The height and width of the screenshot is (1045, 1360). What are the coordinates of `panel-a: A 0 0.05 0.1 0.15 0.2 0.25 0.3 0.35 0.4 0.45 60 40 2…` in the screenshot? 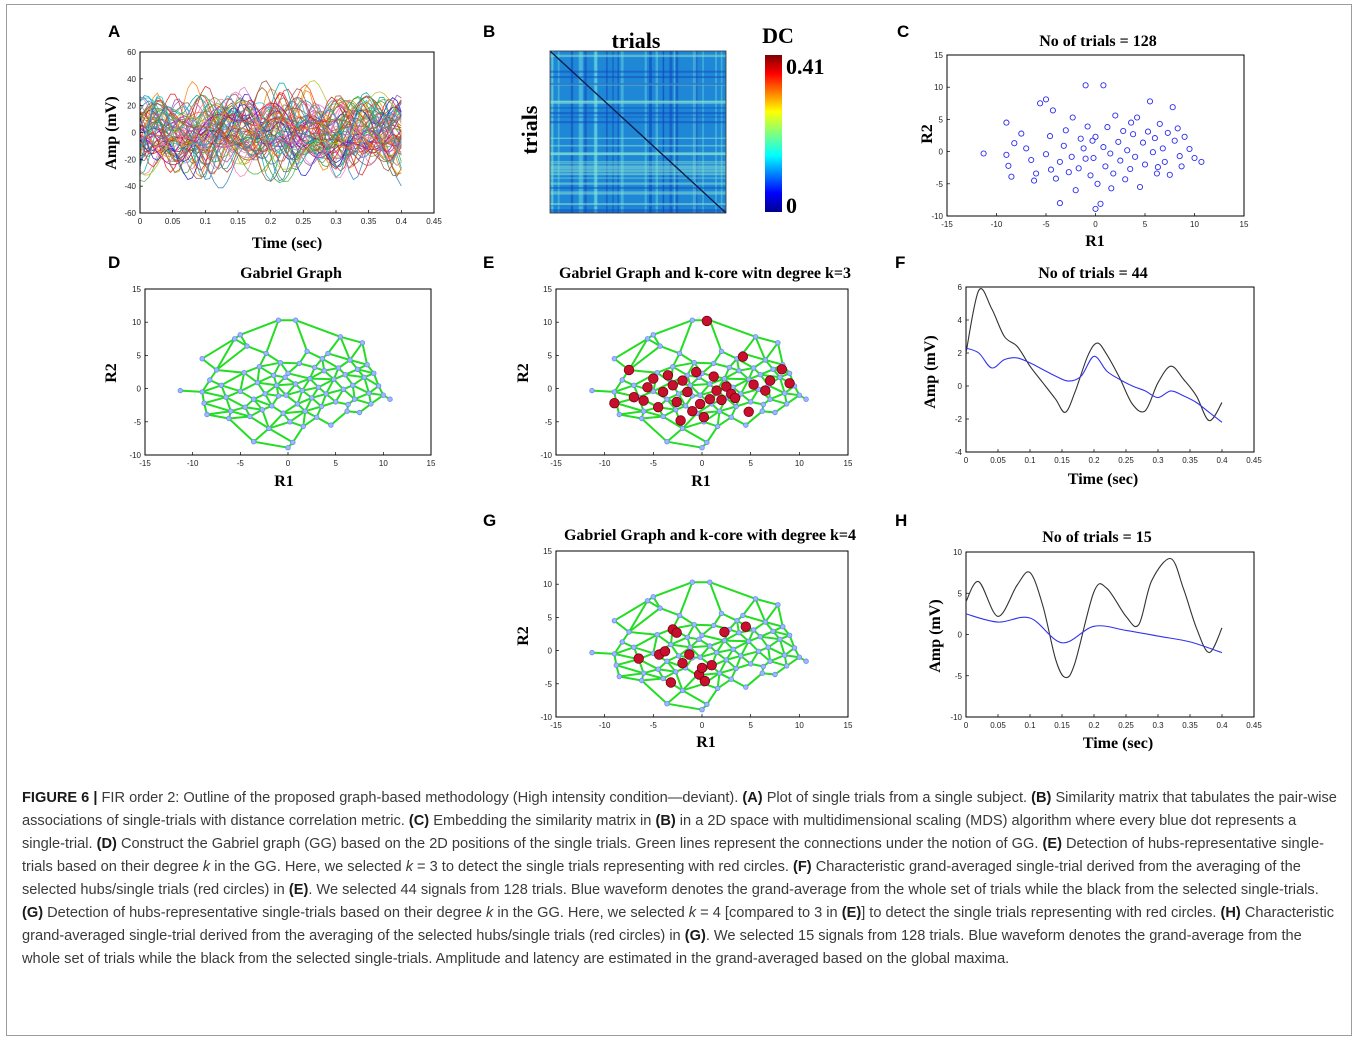 It's located at (272, 137).